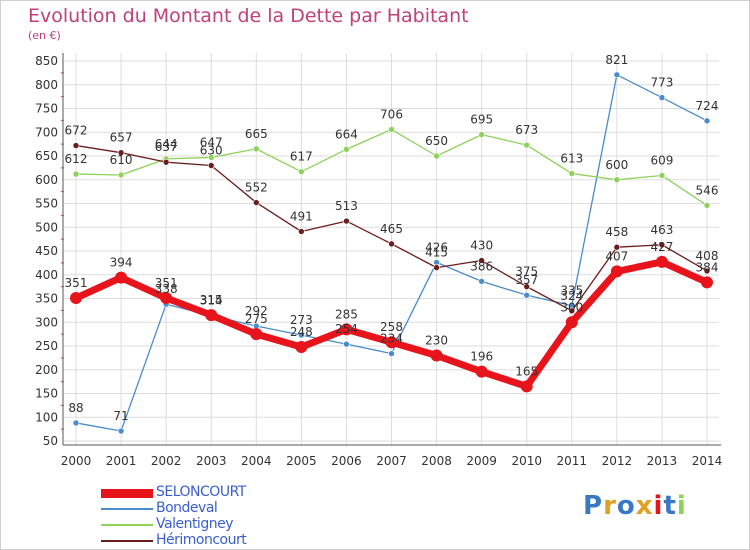  I want to click on data-label: 458, so click(616, 232).